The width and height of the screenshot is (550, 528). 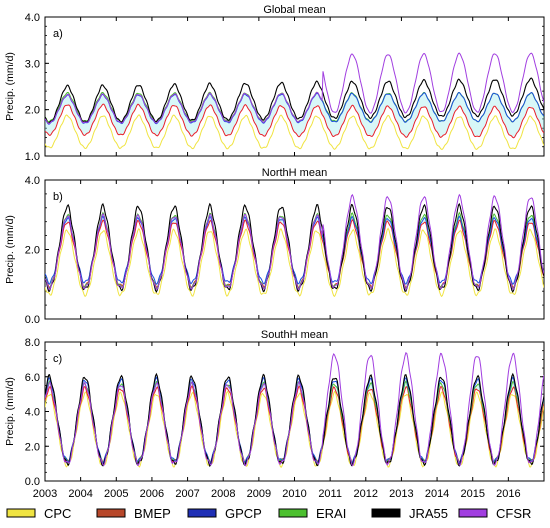 I want to click on series-line-cfsr, so click(x=294, y=88).